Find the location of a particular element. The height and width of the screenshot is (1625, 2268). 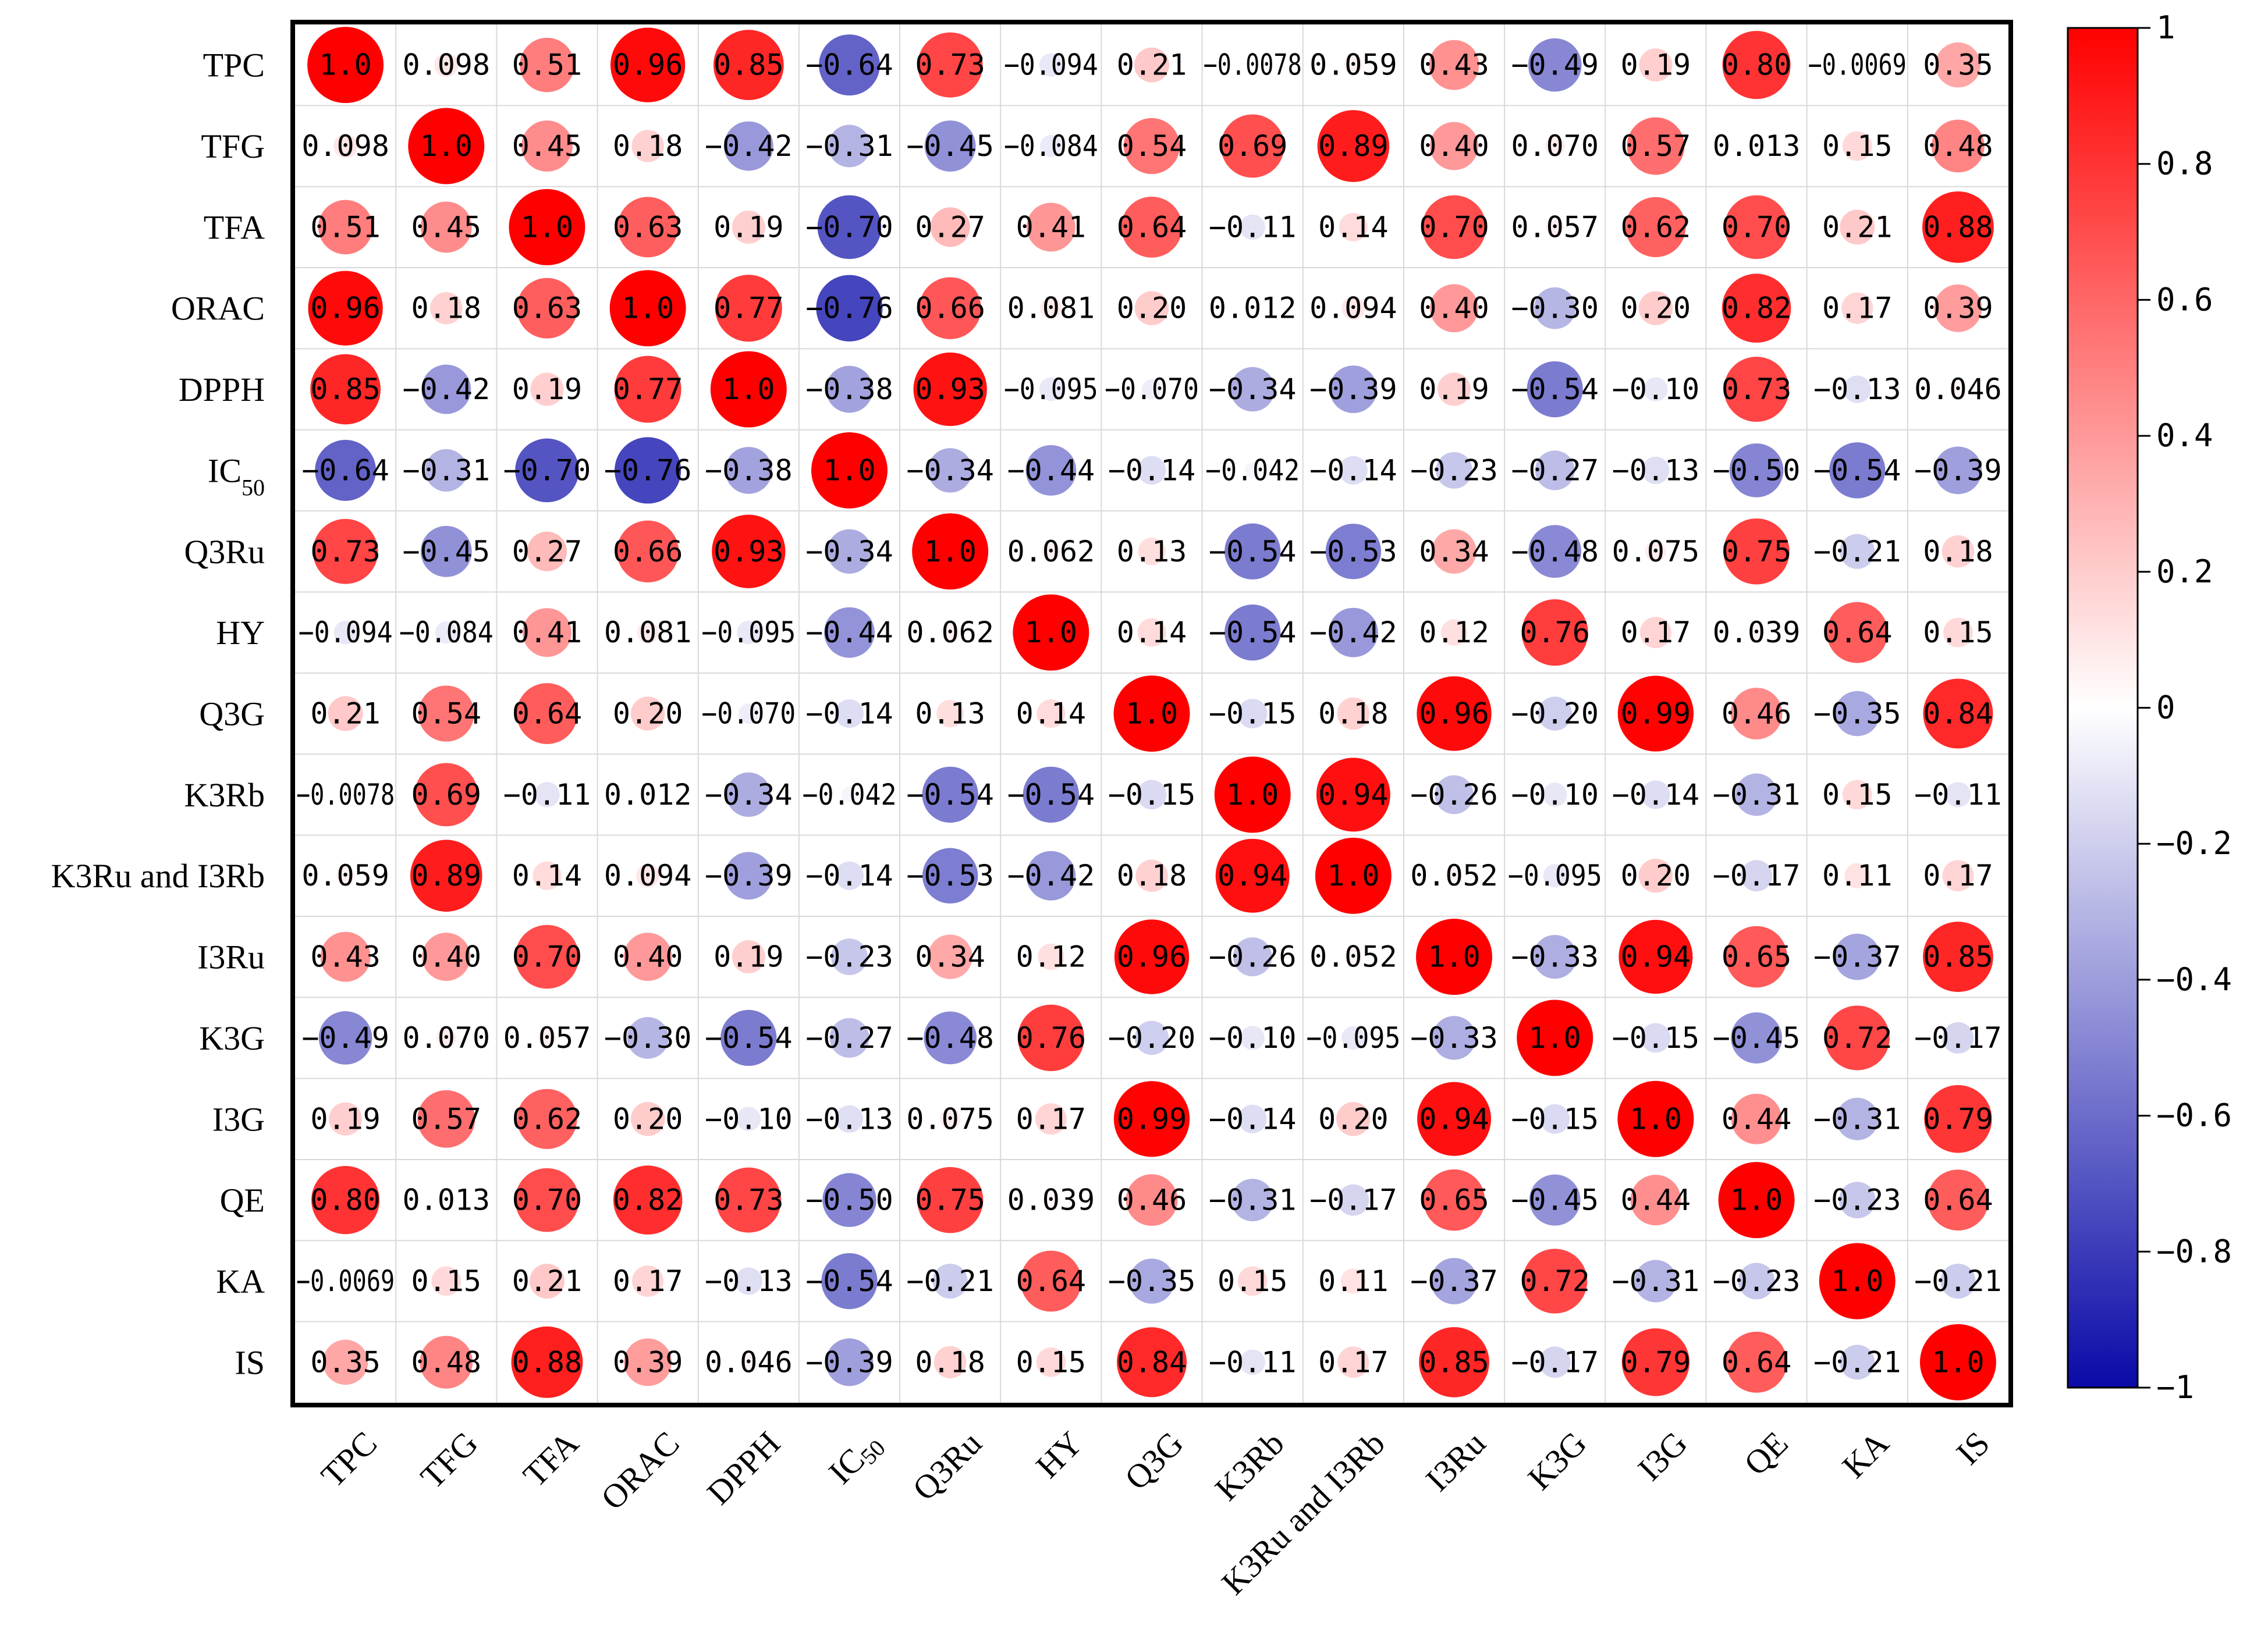

correlation-value-label: −0.53 is located at coordinates (1353, 551).